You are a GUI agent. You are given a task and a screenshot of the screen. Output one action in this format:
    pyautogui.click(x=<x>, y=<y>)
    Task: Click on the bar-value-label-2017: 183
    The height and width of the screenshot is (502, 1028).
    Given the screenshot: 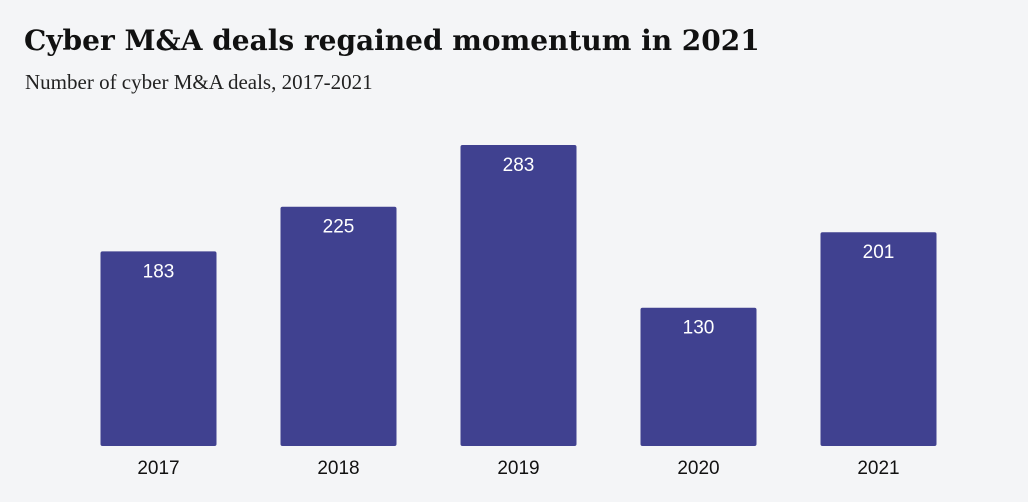 What is the action you would take?
    pyautogui.click(x=159, y=271)
    